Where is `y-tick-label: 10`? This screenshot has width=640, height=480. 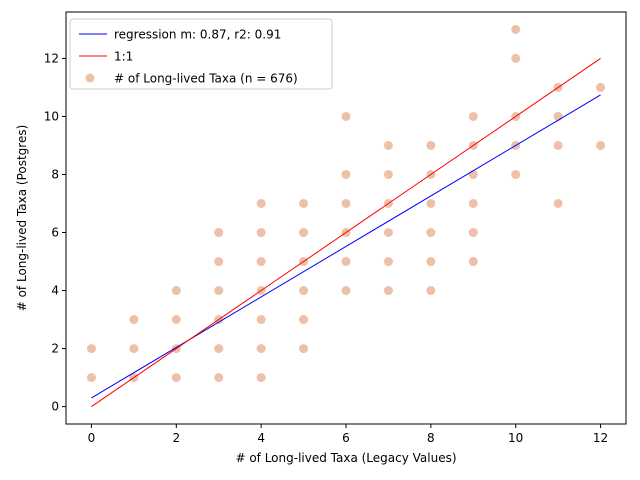
y-tick-label: 10 is located at coordinates (51, 116).